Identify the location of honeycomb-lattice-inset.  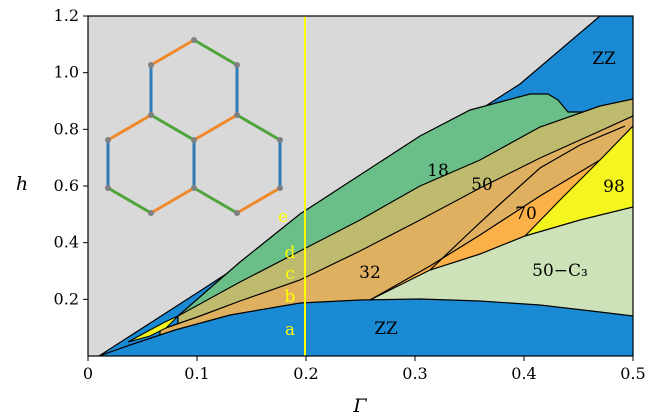
(194, 126).